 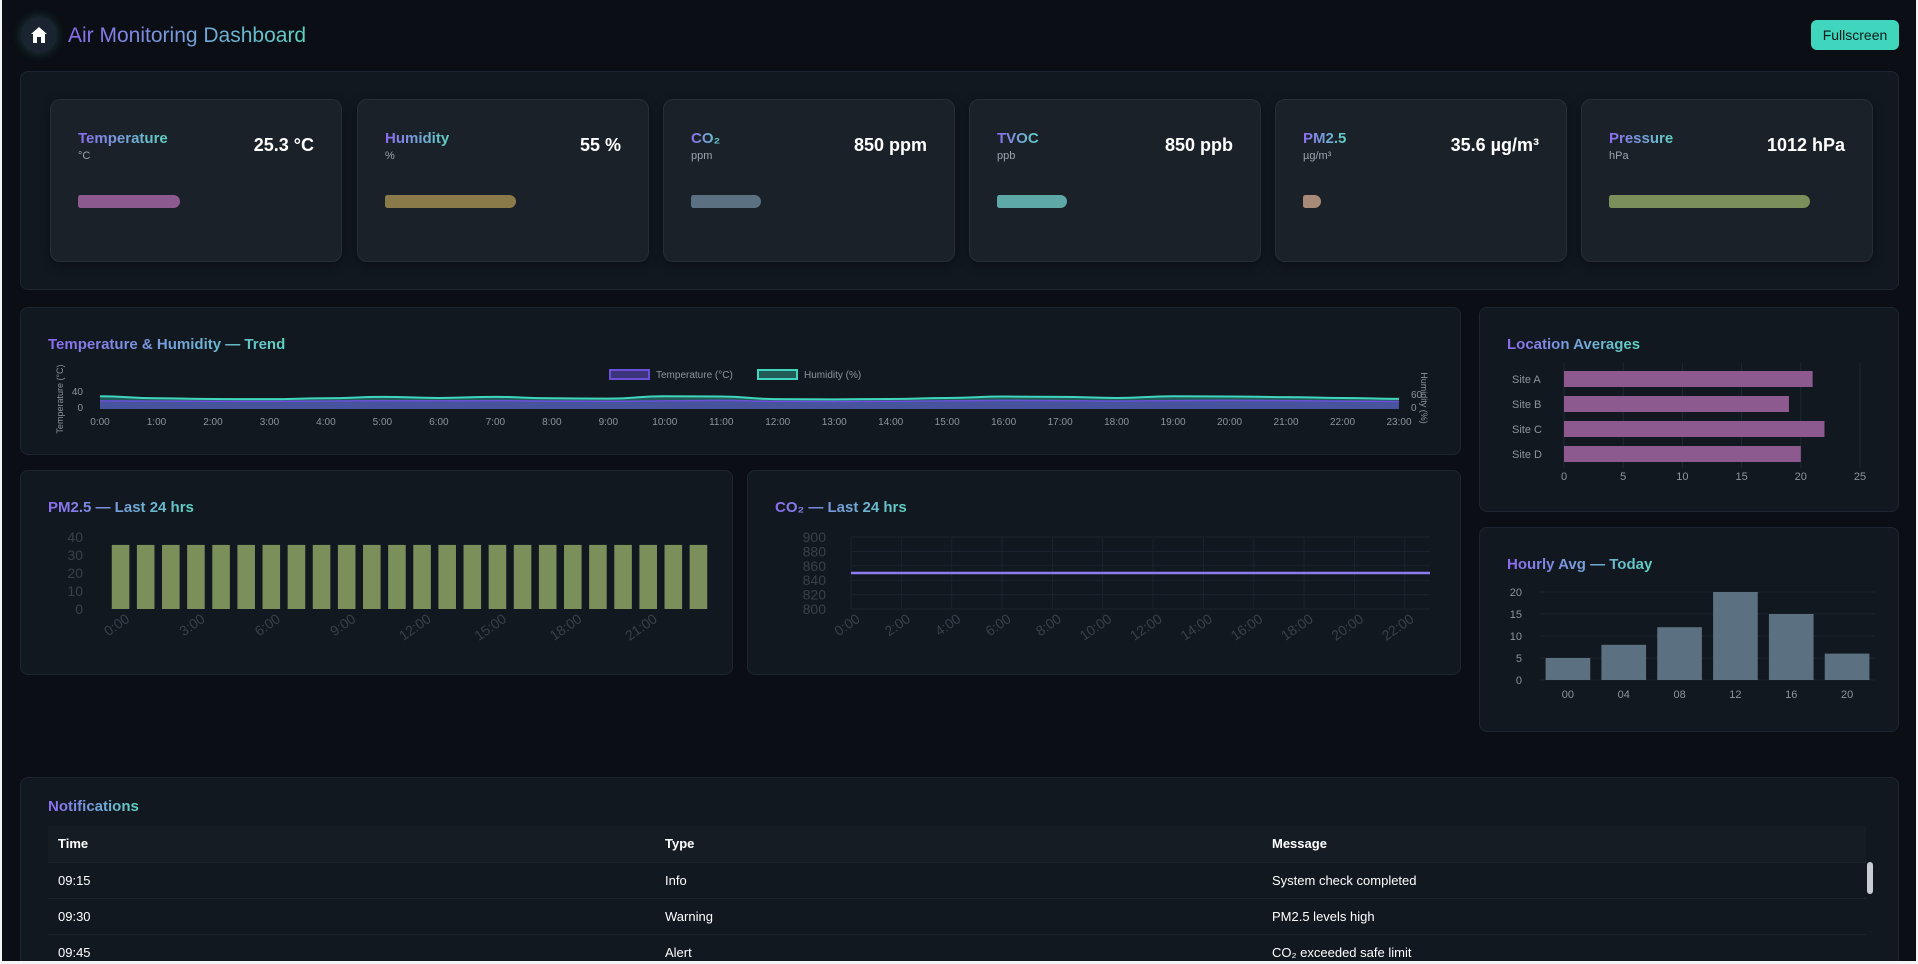 What do you see at coordinates (75, 555) in the screenshot?
I see `y-tick-label: 30` at bounding box center [75, 555].